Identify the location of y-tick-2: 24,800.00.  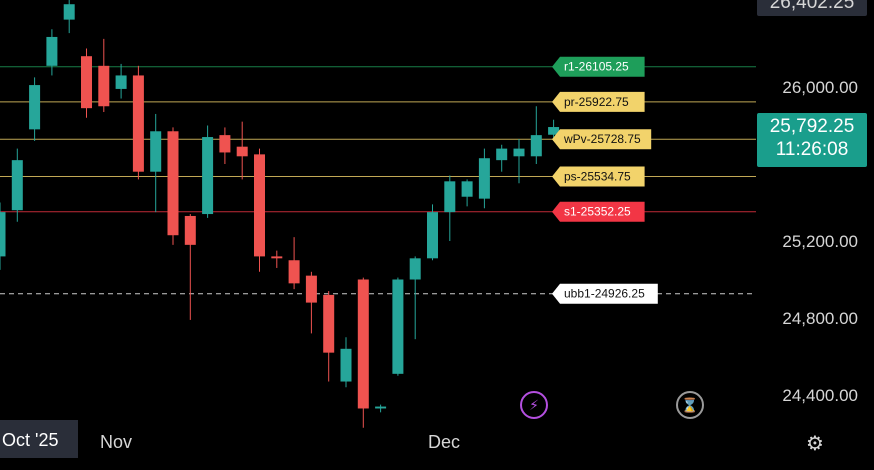
(820, 318).